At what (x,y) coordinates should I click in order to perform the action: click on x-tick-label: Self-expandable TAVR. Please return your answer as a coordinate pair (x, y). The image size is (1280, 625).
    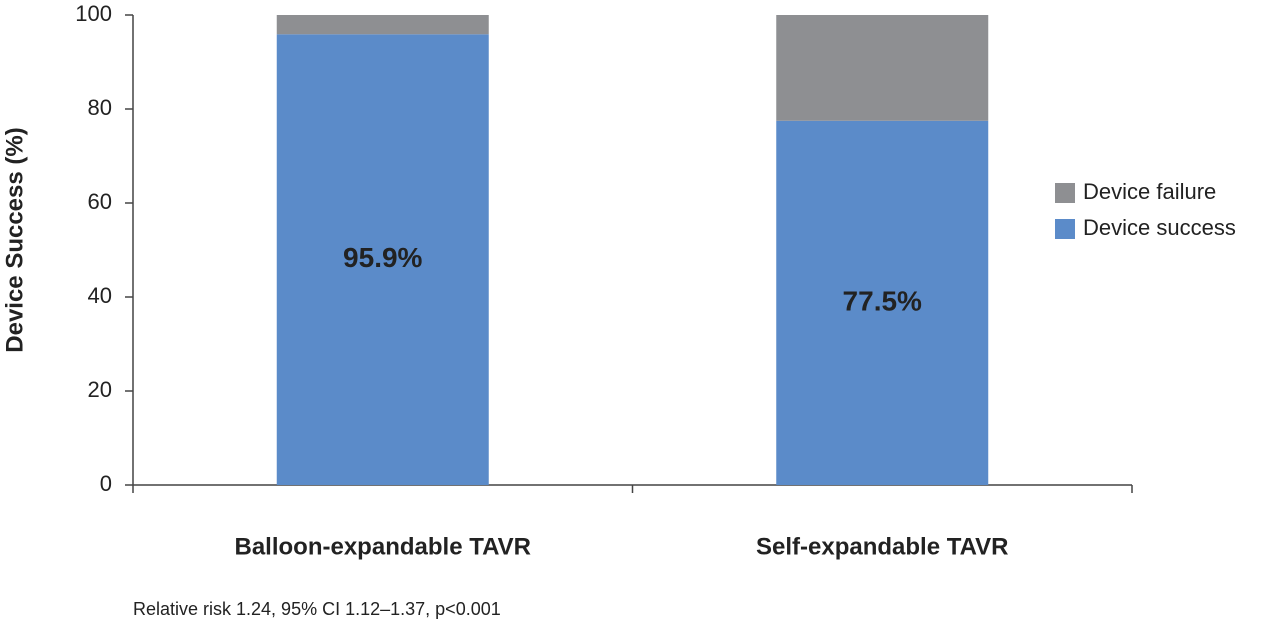
    Looking at the image, I should click on (882, 546).